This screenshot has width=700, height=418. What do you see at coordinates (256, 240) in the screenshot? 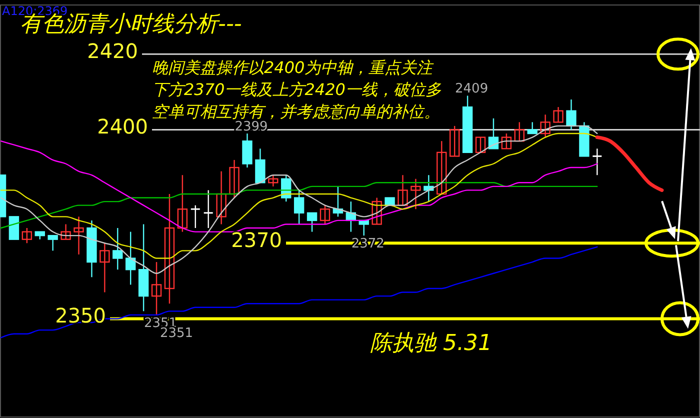
I see `ref-line-label: 2370` at bounding box center [256, 240].